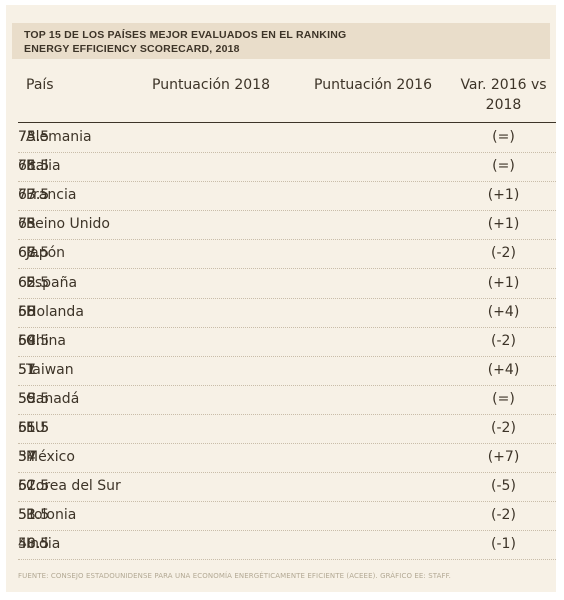  What do you see at coordinates (73, 486) in the screenshot?
I see `country-cell: Corea del Sur` at bounding box center [73, 486].